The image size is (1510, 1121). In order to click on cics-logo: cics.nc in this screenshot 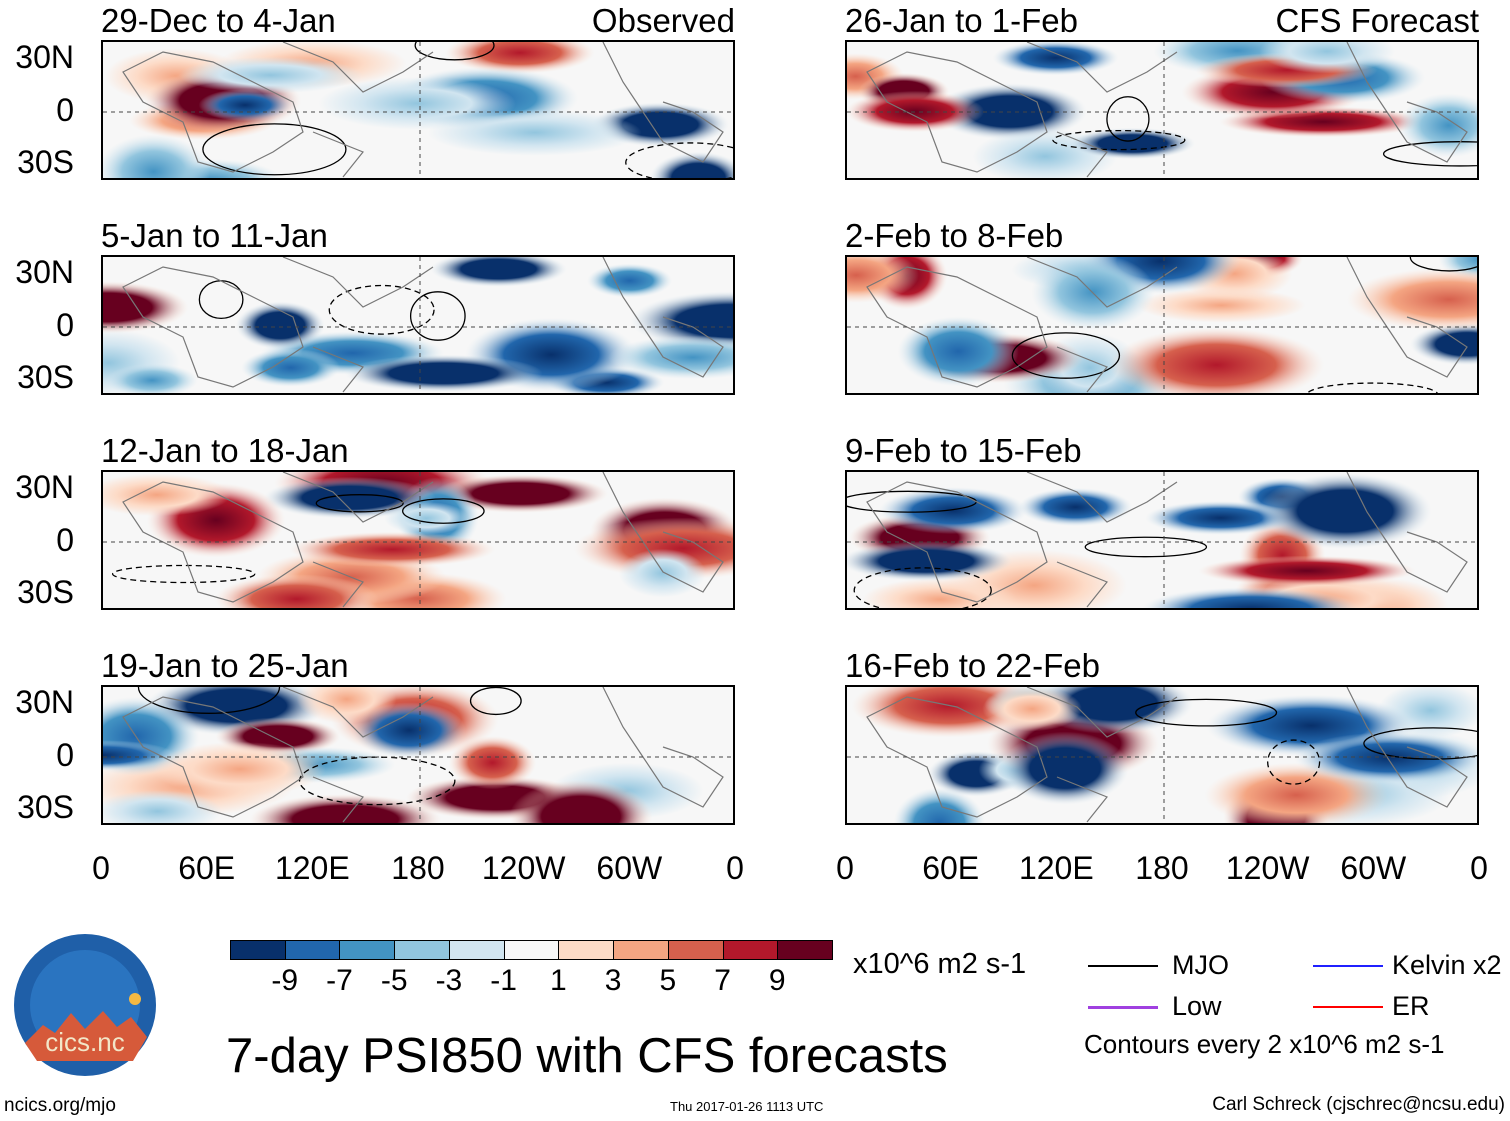, I will do `click(85, 1005)`.